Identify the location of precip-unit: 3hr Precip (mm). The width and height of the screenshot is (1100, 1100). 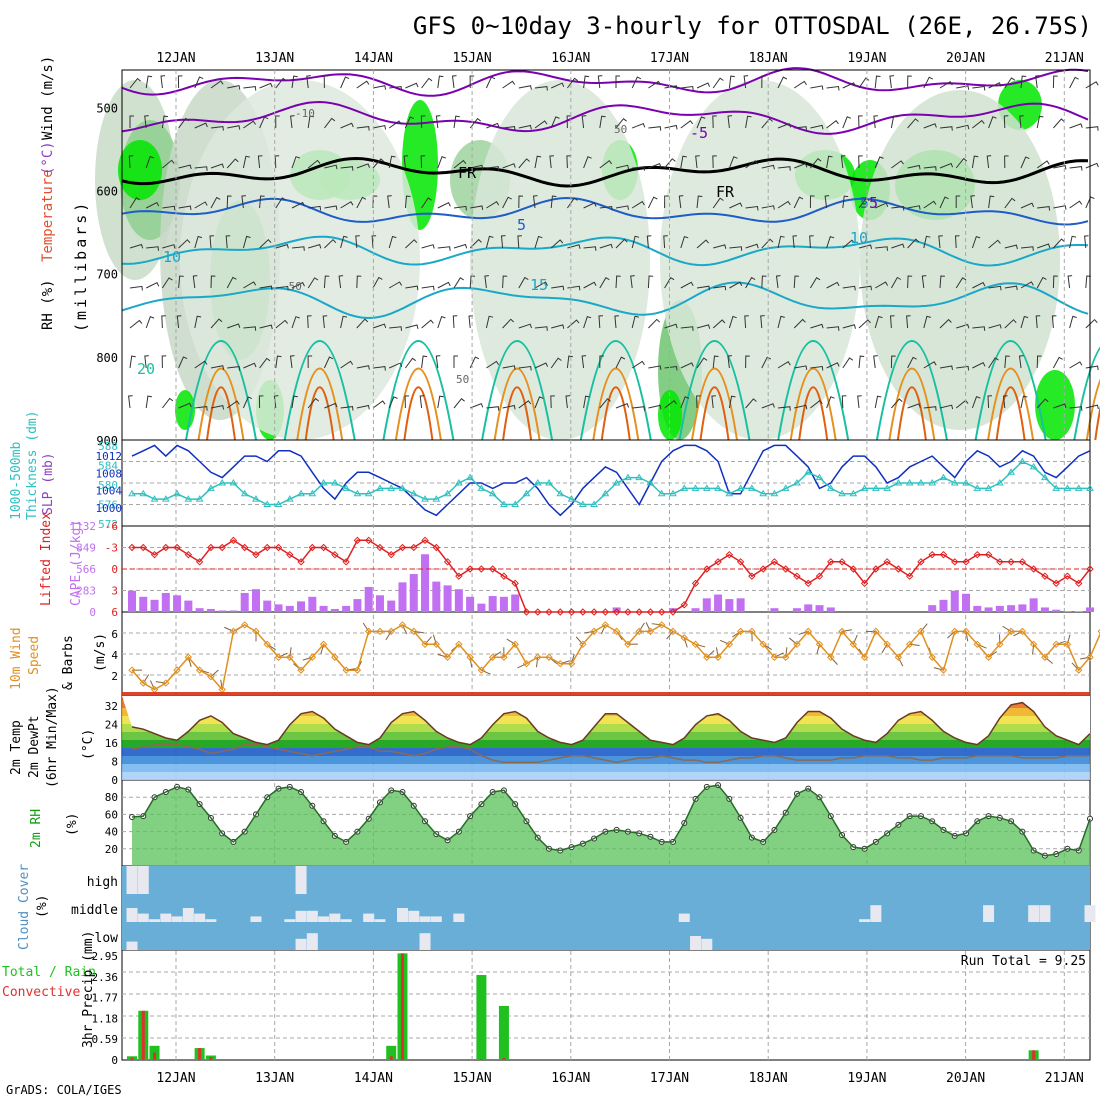
(88, 989).